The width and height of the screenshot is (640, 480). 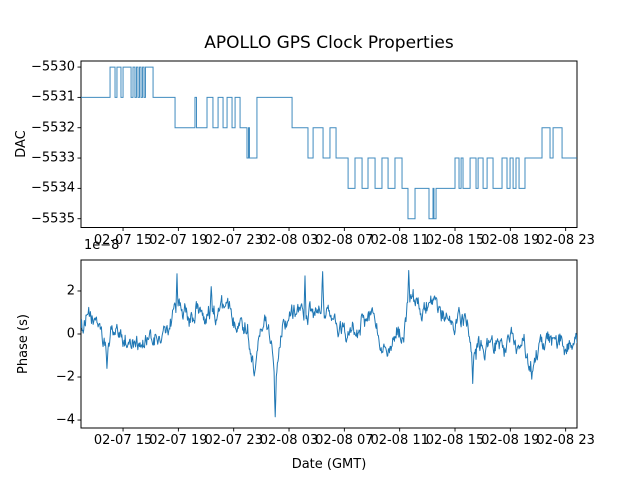 What do you see at coordinates (329, 43) in the screenshot?
I see `chart-title: APOLLO GPS Clock Properties` at bounding box center [329, 43].